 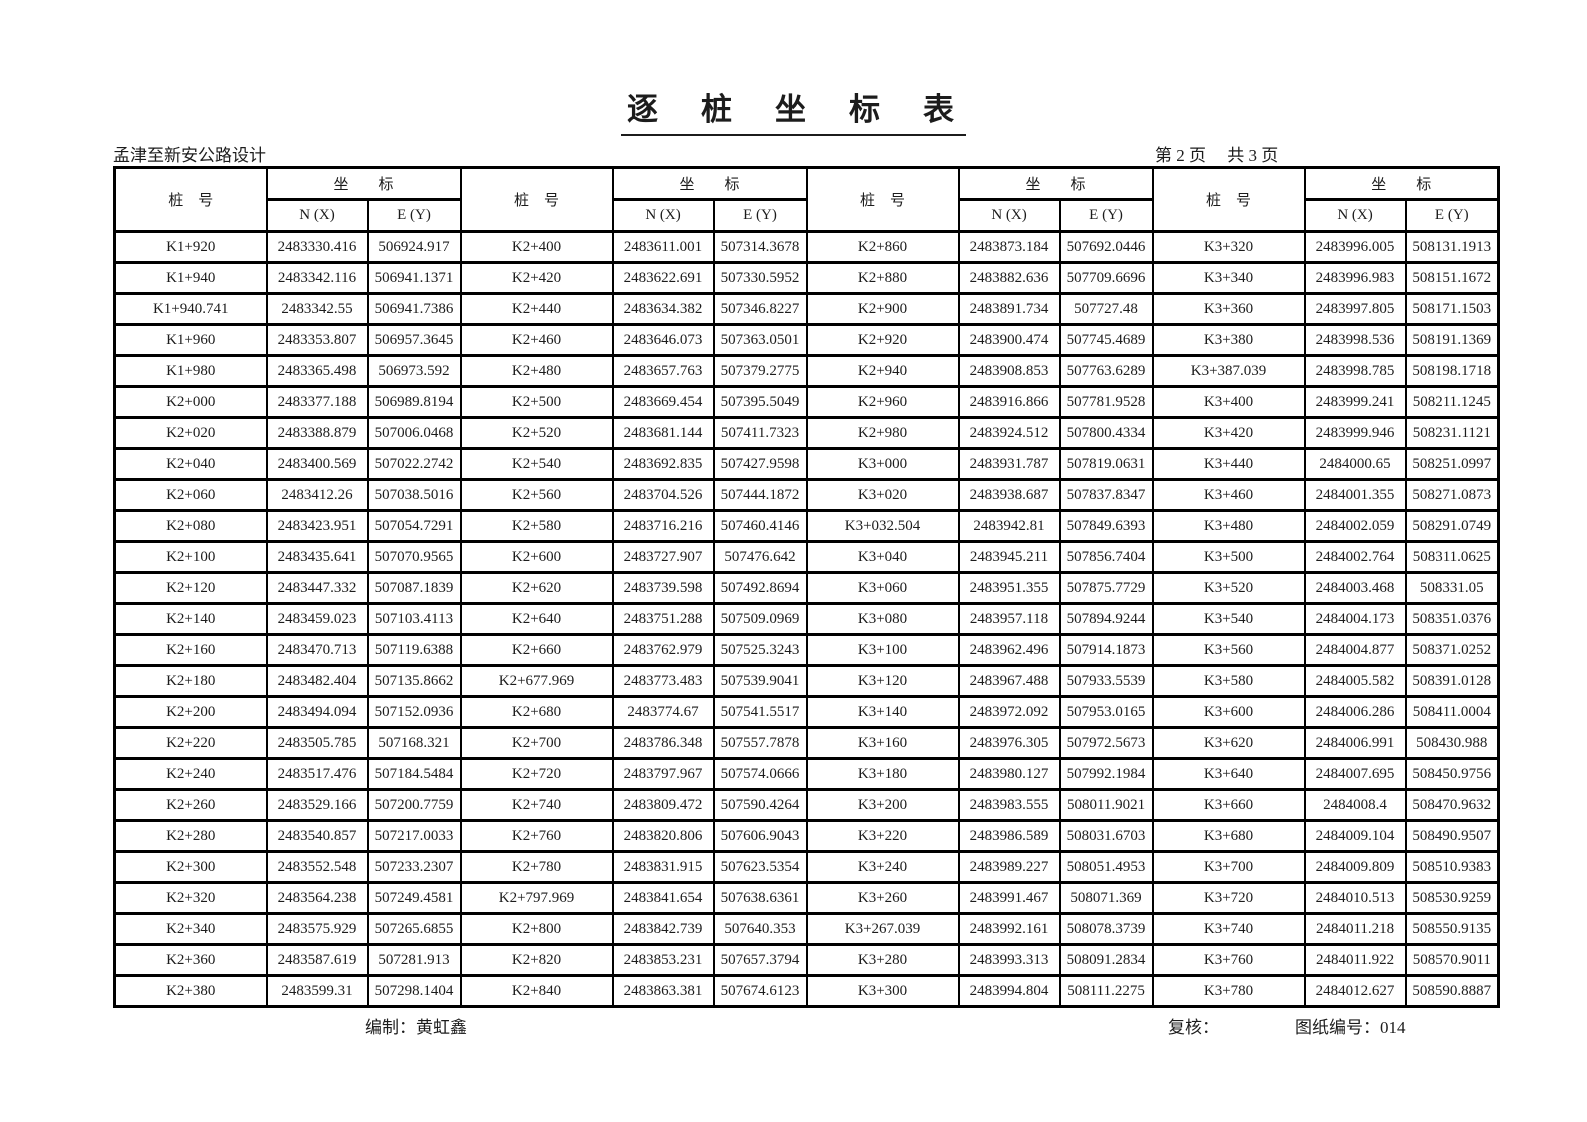 What do you see at coordinates (663, 774) in the screenshot?
I see `n-coordinate-cell: 2483797.967` at bounding box center [663, 774].